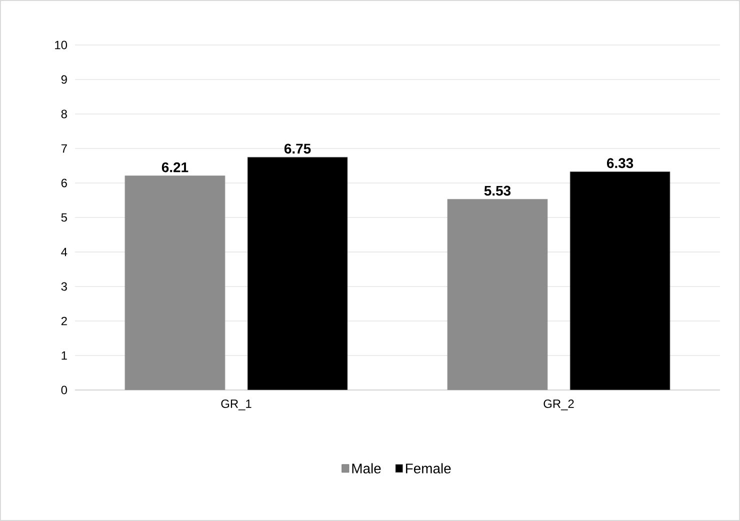 Image resolution: width=740 pixels, height=521 pixels. What do you see at coordinates (64, 114) in the screenshot?
I see `y-tick-label: 8` at bounding box center [64, 114].